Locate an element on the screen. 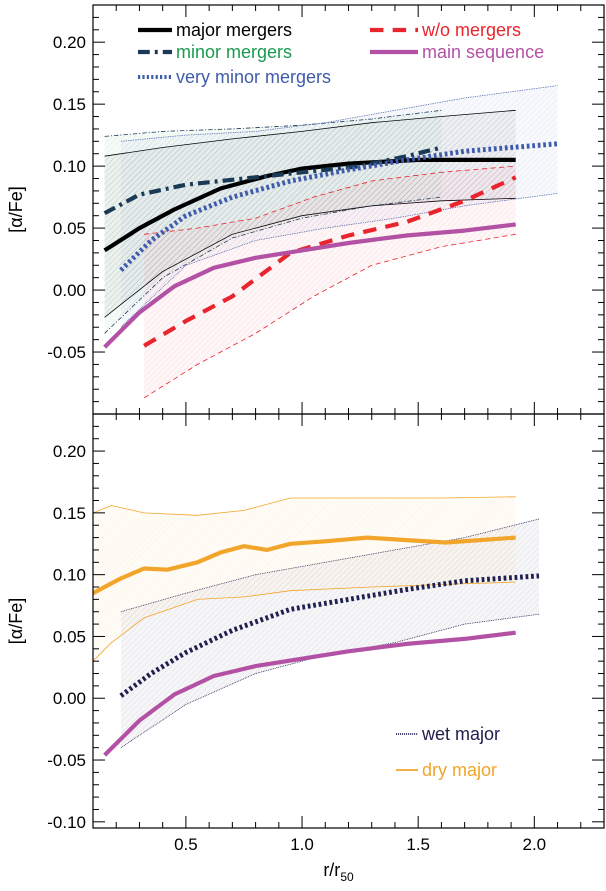 Image resolution: width=606 pixels, height=891 pixels. legend-label: dry major is located at coordinates (459, 770).